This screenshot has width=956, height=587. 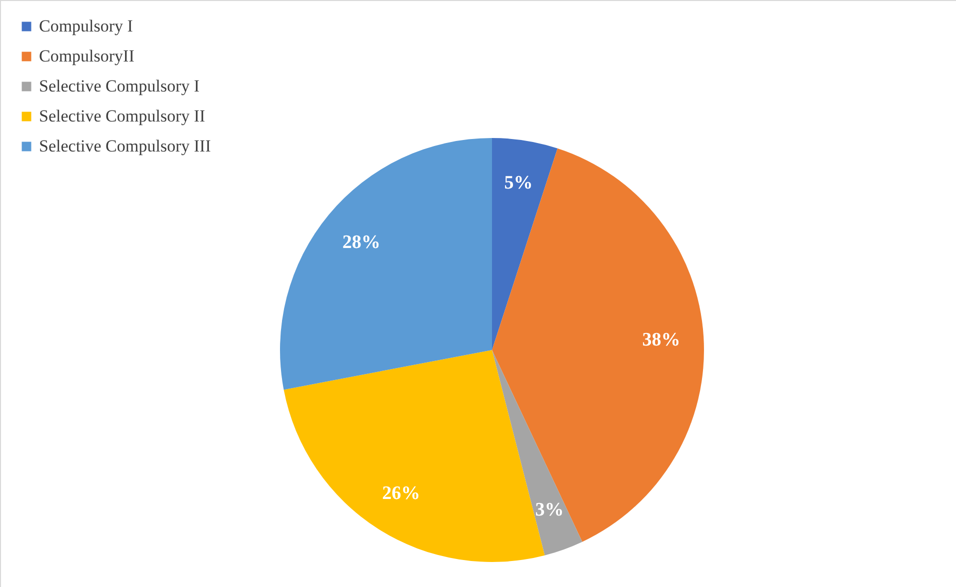 I want to click on legend-label: CompulsoryII, so click(x=87, y=56).